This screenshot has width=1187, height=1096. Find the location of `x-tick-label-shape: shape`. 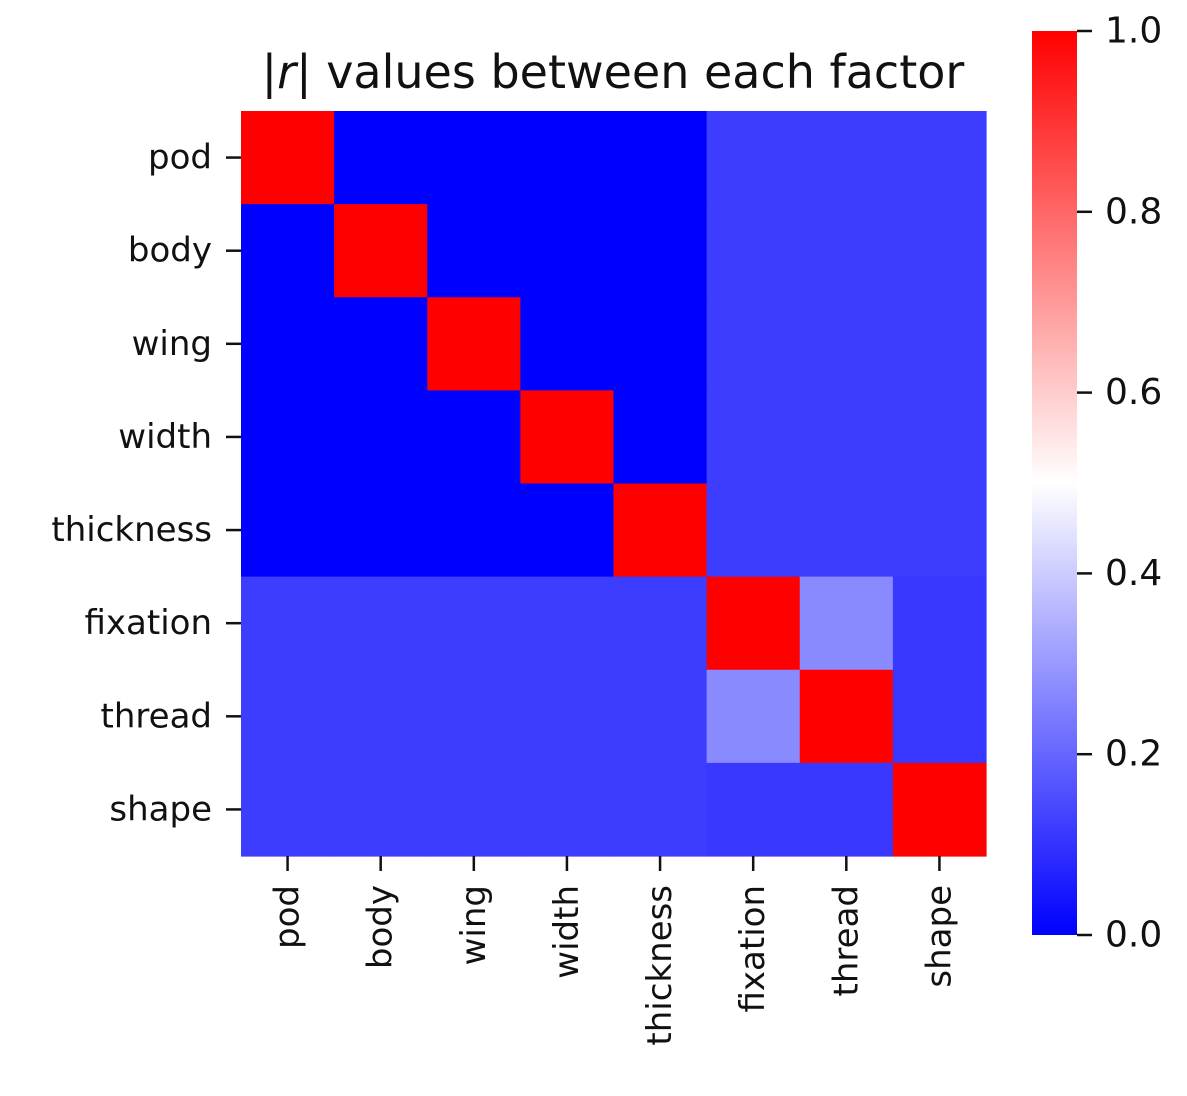

x-tick-label-shape: shape is located at coordinates (939, 936).